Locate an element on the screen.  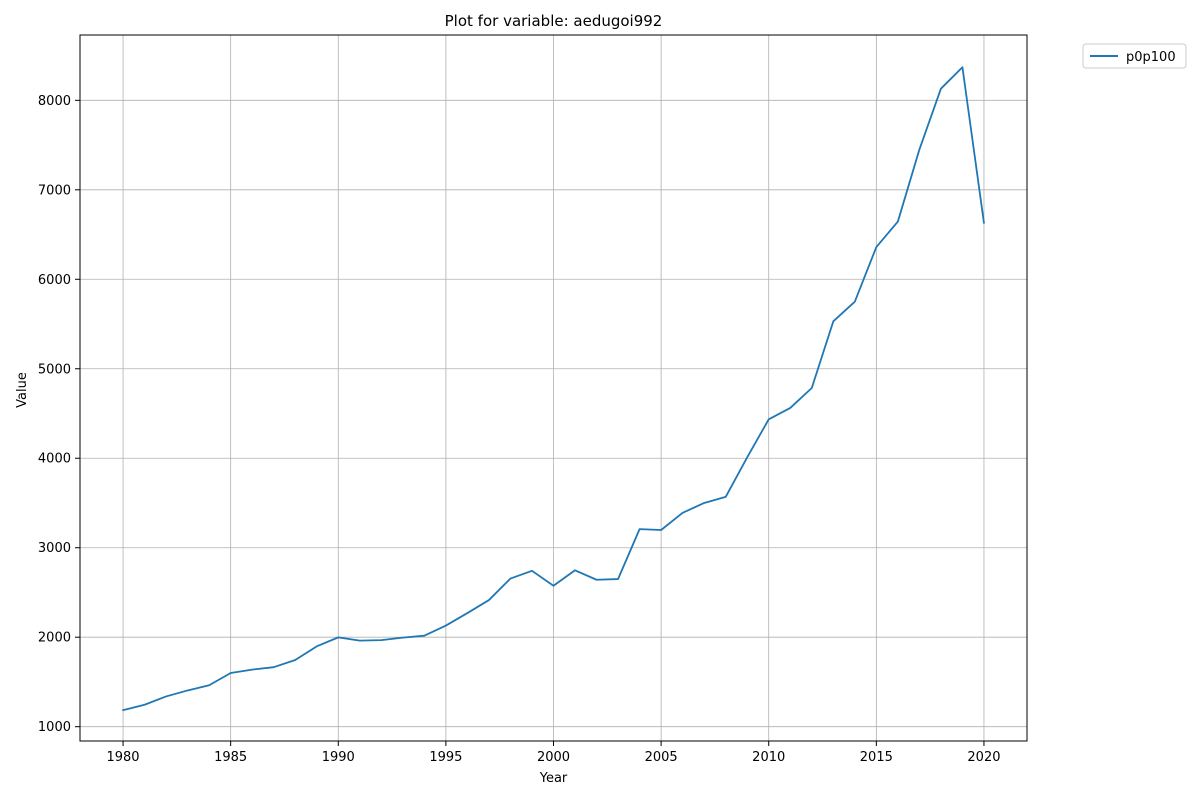
y-tick-label: 4000 is located at coordinates (54, 459).